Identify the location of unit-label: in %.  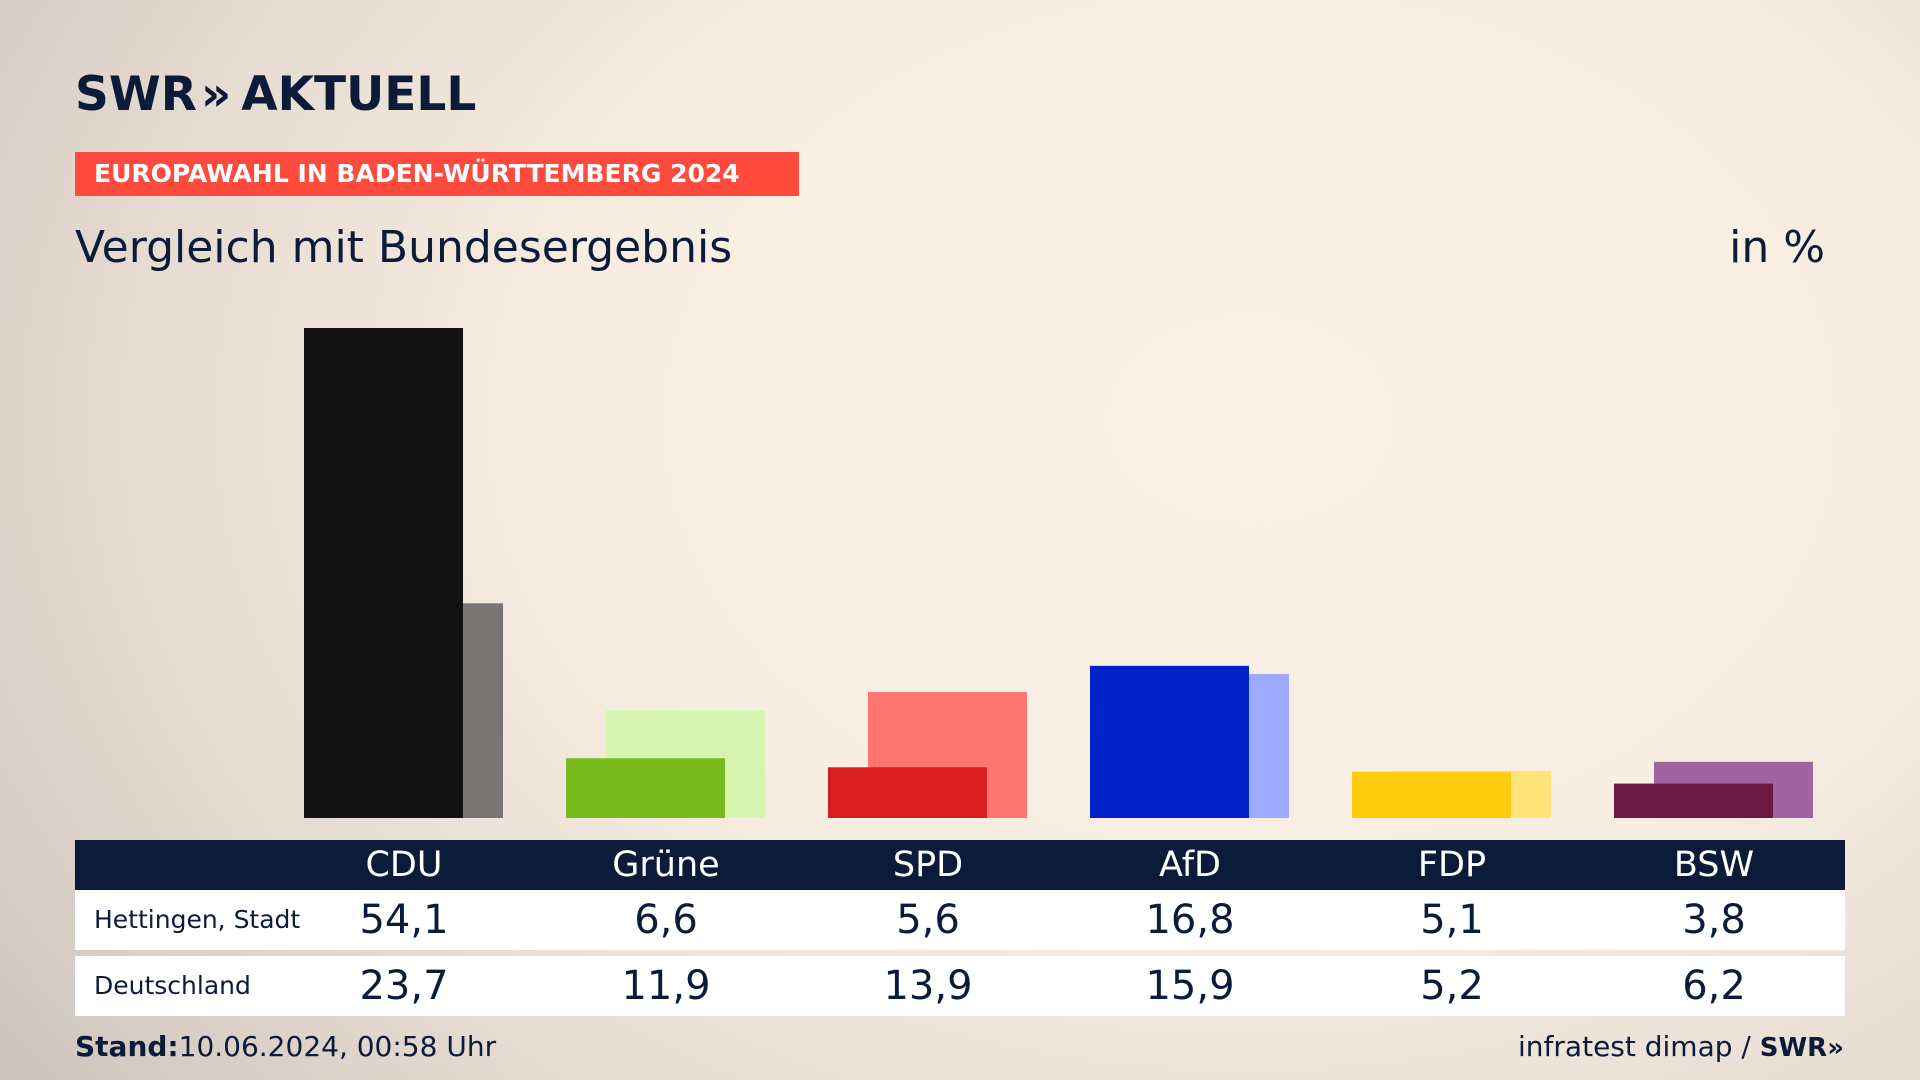
(1777, 247).